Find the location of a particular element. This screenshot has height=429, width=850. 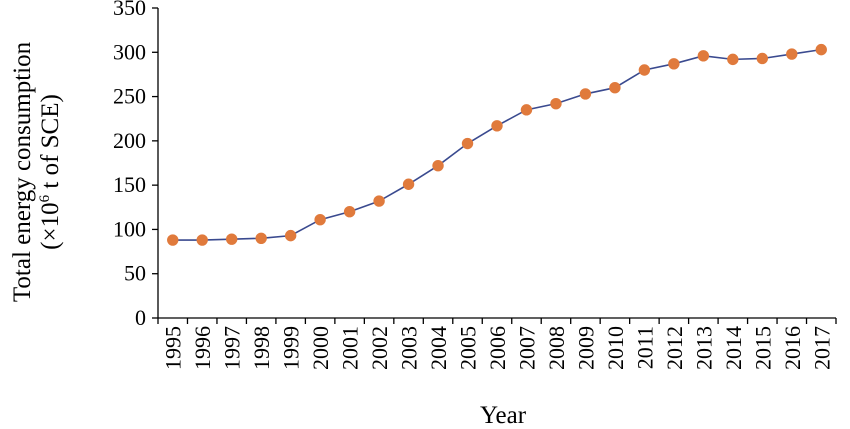

x-tick-label: 2017 is located at coordinates (821, 348).